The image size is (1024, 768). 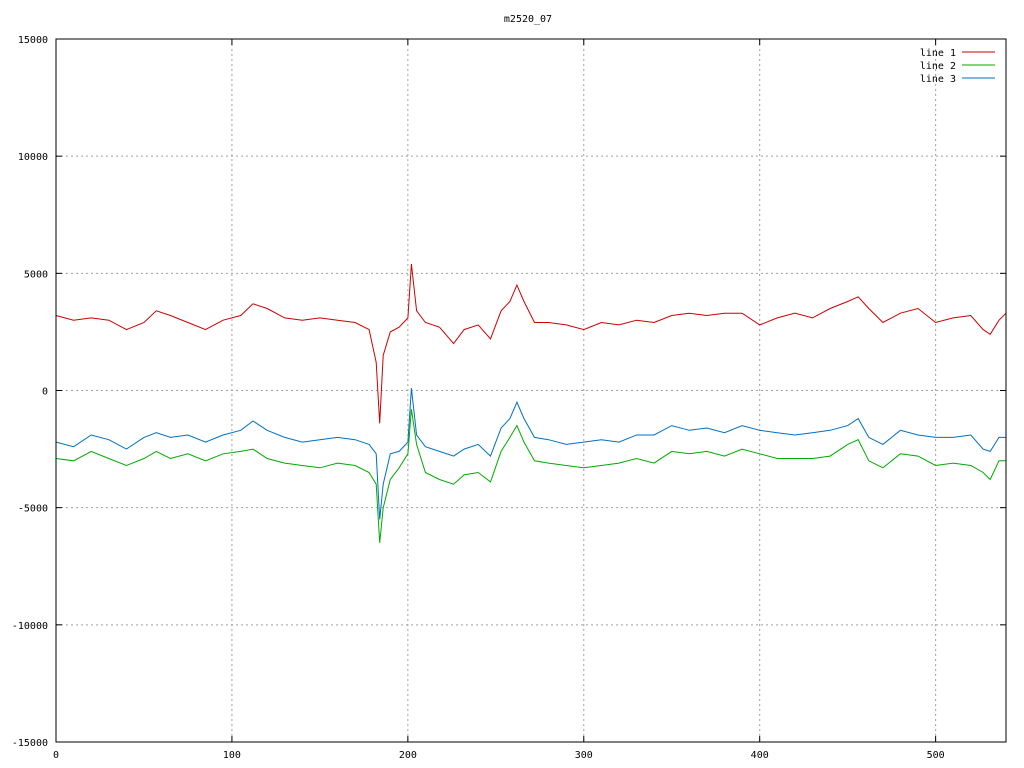 What do you see at coordinates (936, 755) in the screenshot?
I see `x-tick-label: 500` at bounding box center [936, 755].